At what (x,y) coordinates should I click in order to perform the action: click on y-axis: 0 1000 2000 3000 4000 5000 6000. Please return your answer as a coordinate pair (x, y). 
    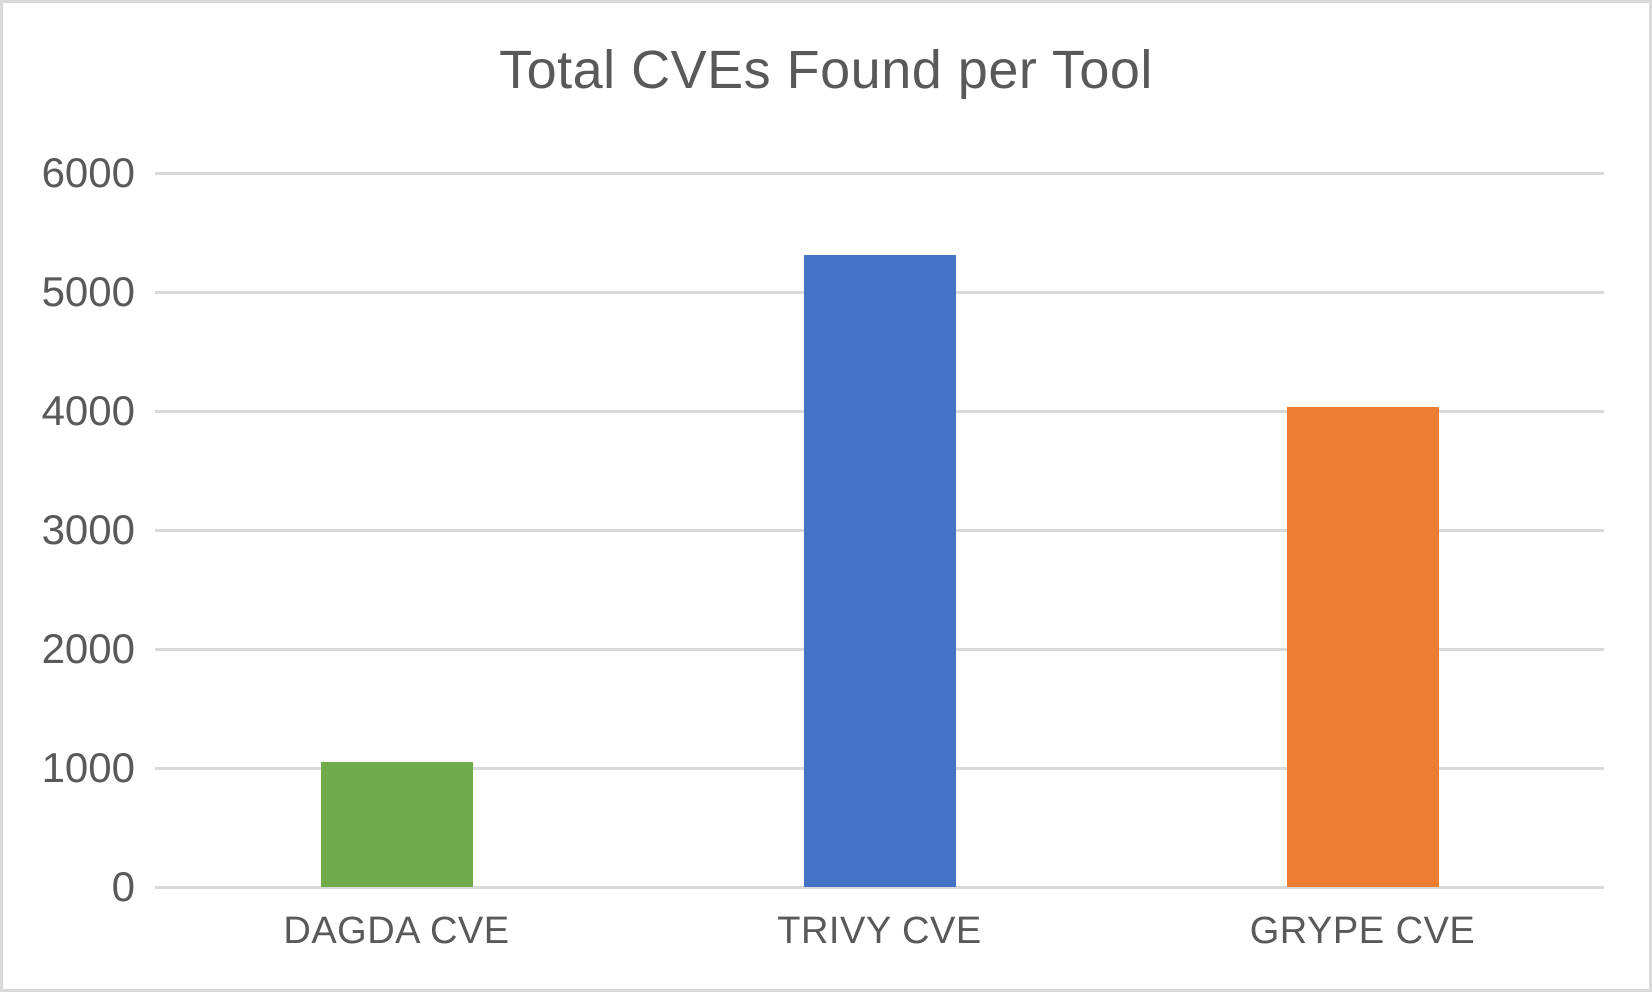
    Looking at the image, I should click on (69, 497).